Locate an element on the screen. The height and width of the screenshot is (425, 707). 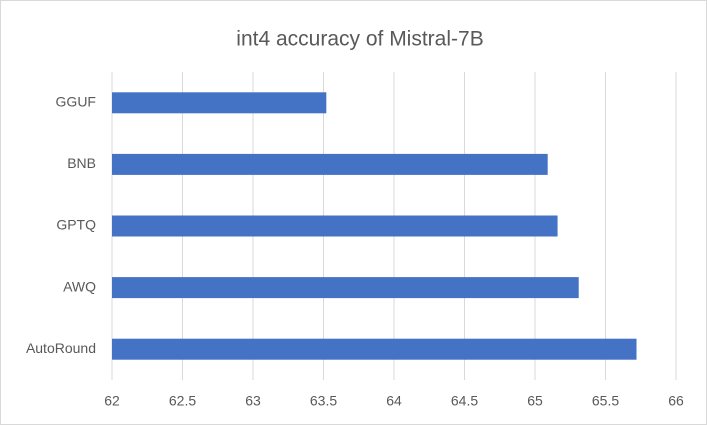
chart-title: int4 accuracy of Mistral-7B is located at coordinates (359, 39).